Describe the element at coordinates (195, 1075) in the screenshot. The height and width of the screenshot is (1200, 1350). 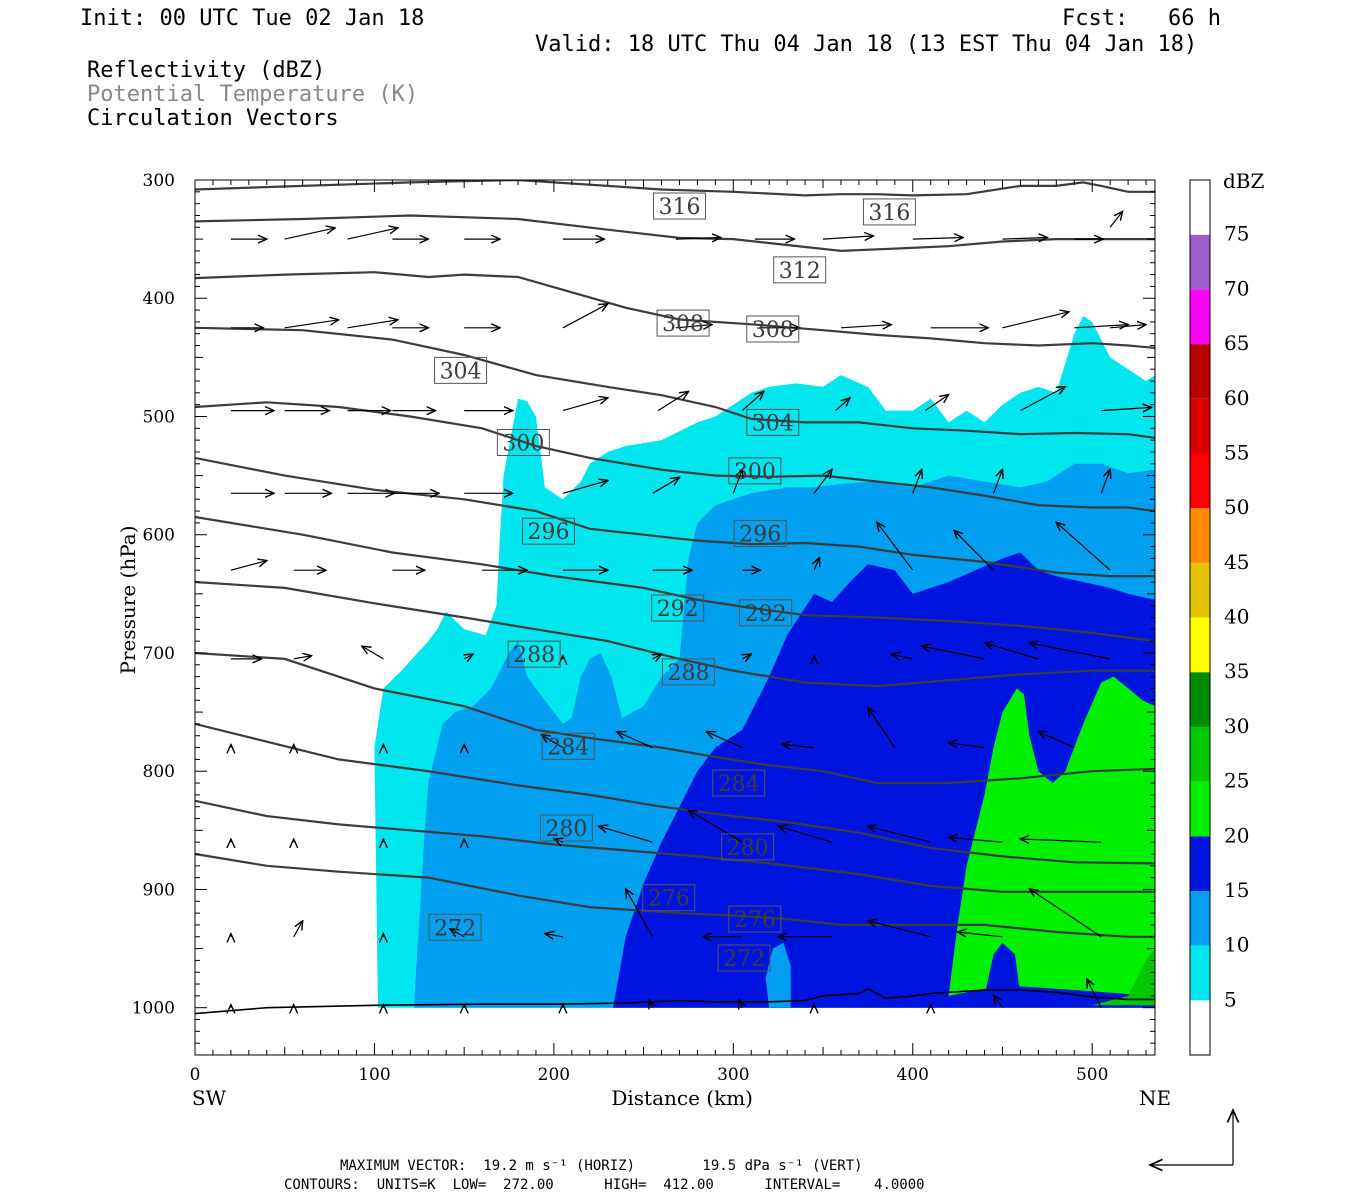
I see `x-tick-label: 0` at that location.